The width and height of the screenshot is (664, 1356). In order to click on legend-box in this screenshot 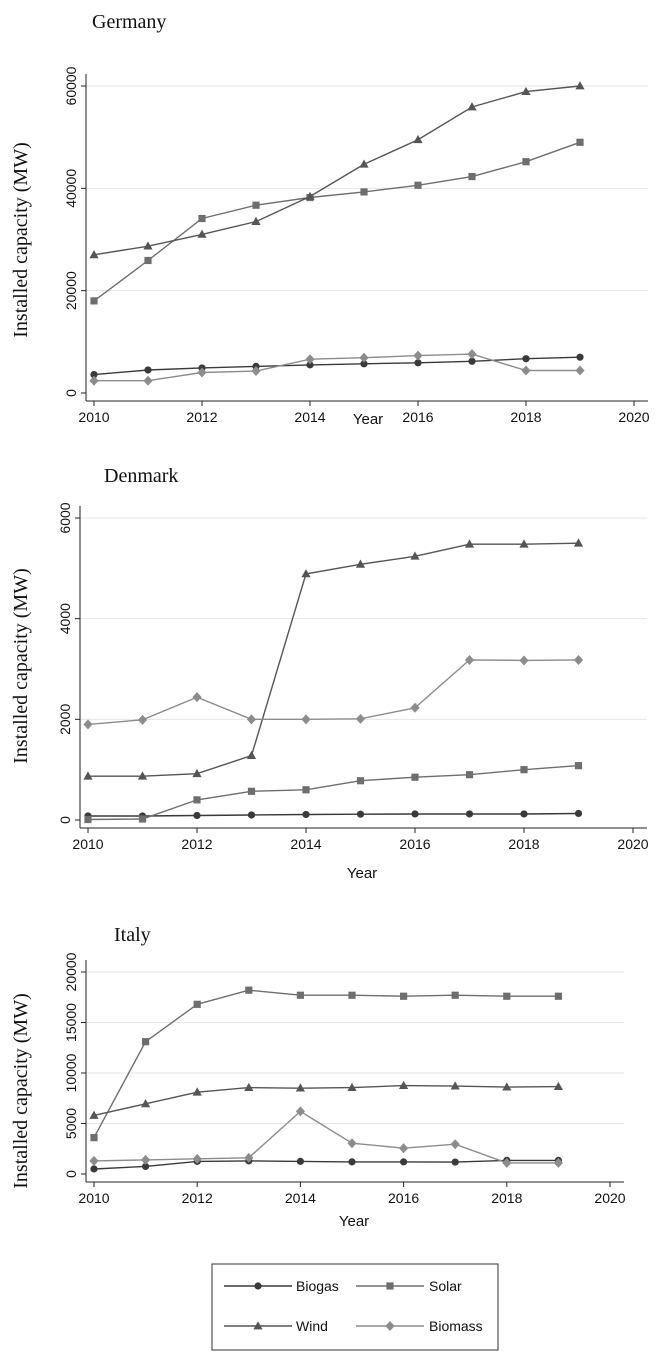, I will do `click(355, 1307)`.